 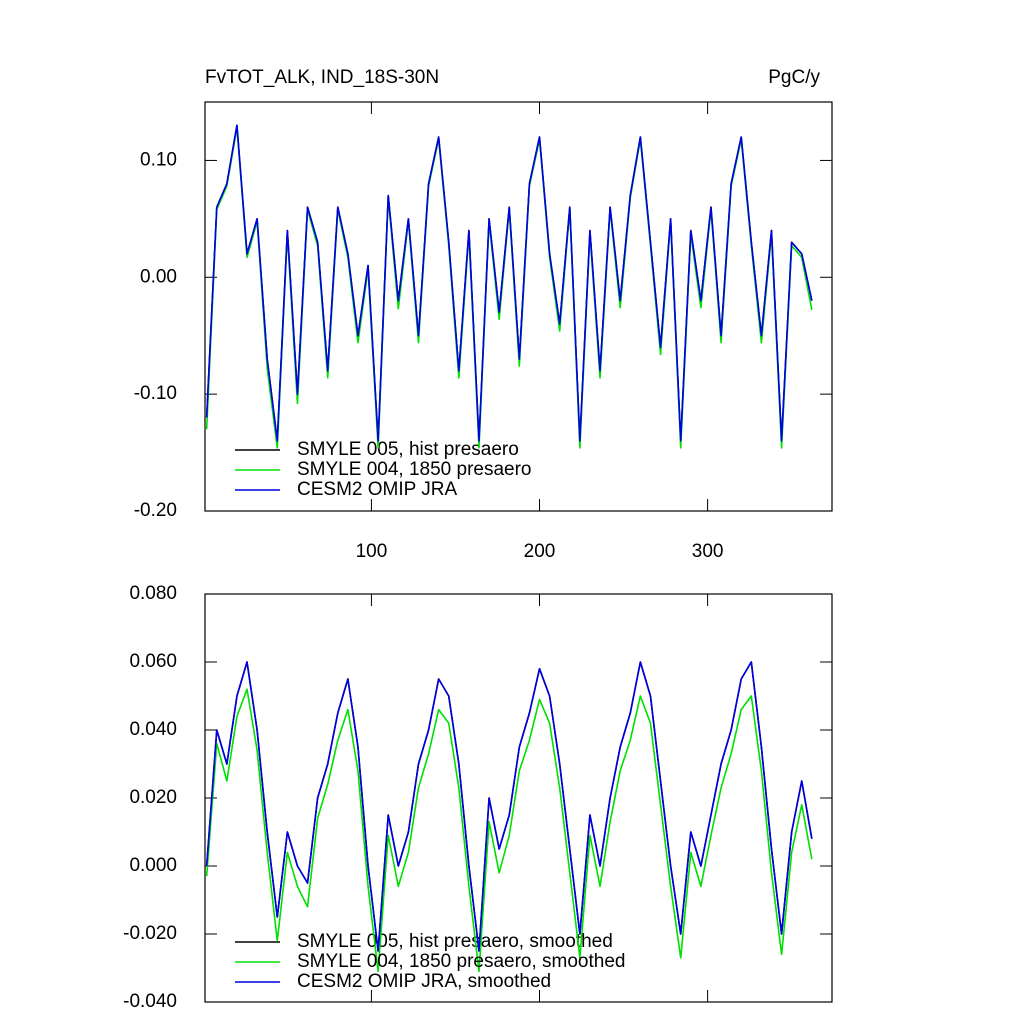 I want to click on y-tick-label: 0.060, so click(x=153, y=661).